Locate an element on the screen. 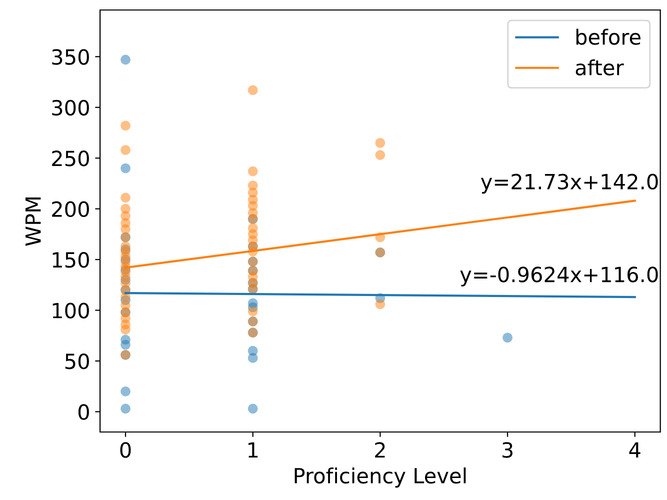 The height and width of the screenshot is (500, 667). x-tick-label: 2 is located at coordinates (380, 450).